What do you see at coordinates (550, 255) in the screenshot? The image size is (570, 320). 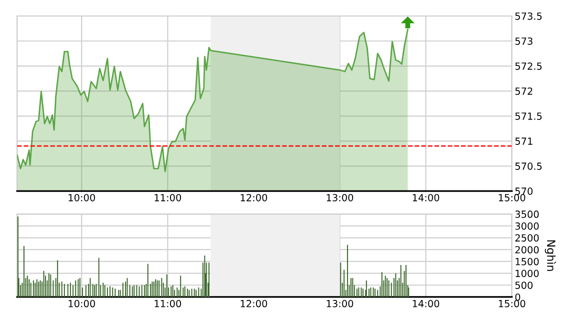 I see `y-axis-title: Nghìn` at bounding box center [550, 255].